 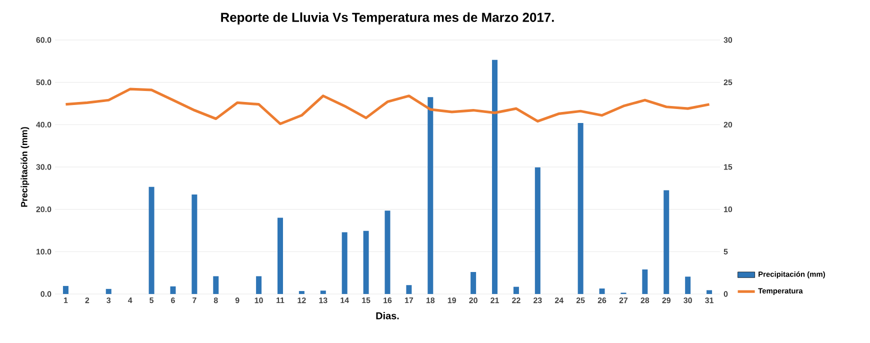 What do you see at coordinates (25, 167) in the screenshot?
I see `y-axis-title: Precipitación (mm)` at bounding box center [25, 167].